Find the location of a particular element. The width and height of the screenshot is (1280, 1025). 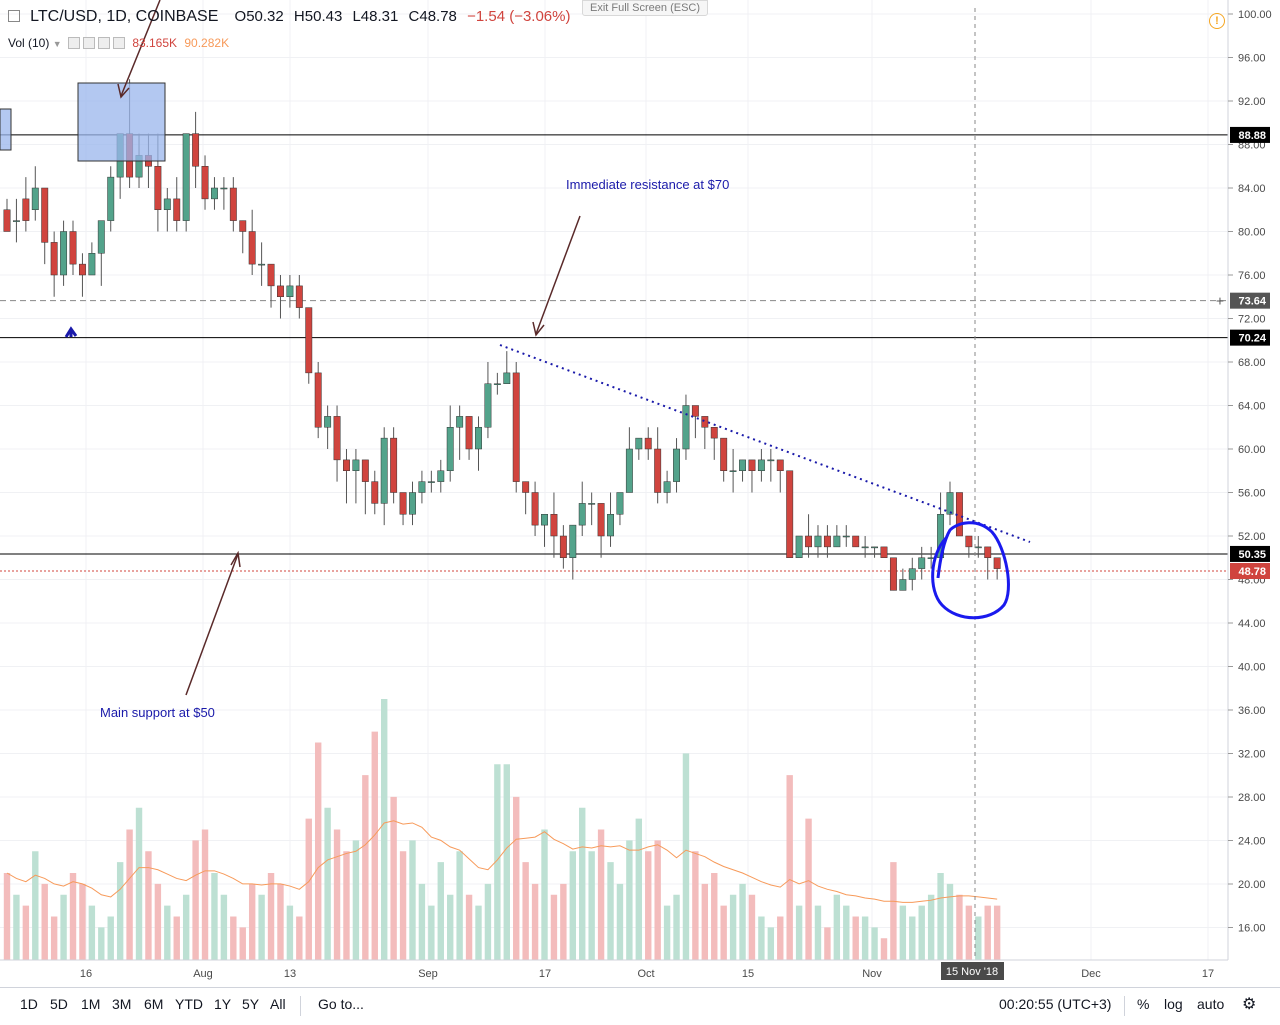

price-tick-label: 20.00 is located at coordinates (1252, 885).